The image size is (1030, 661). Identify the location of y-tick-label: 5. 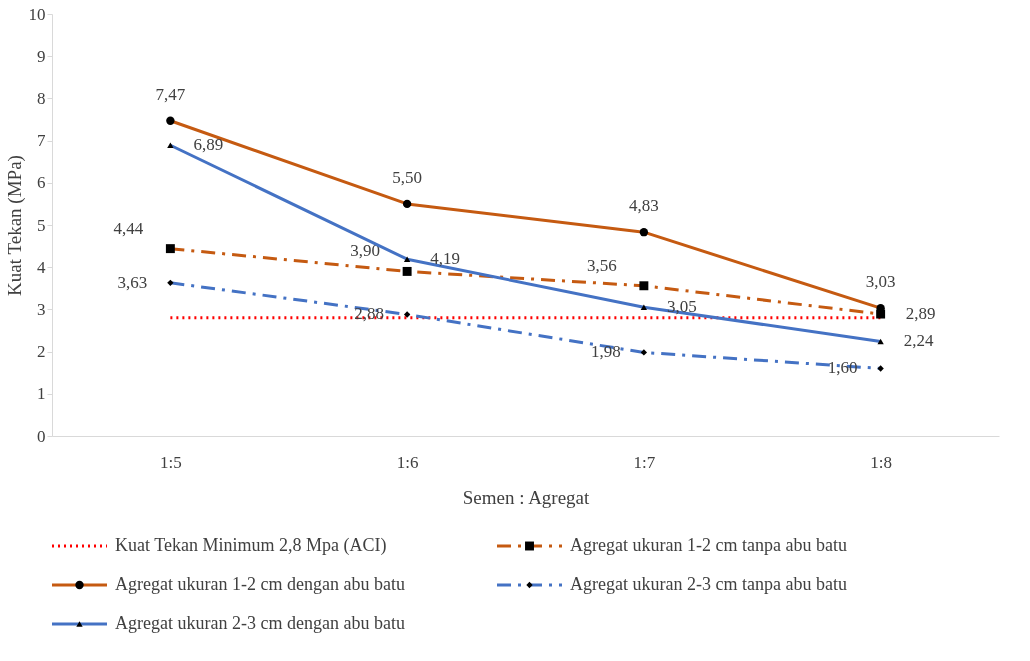
(41, 225).